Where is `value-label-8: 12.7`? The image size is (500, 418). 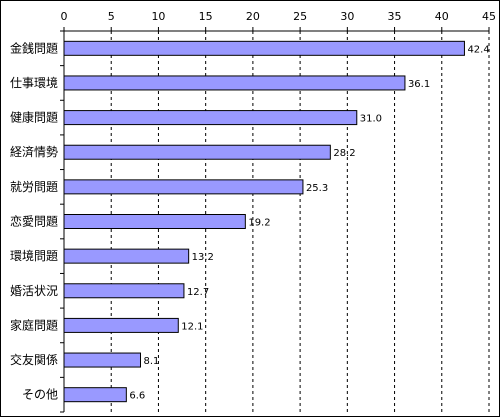
value-label-8: 12.7 is located at coordinates (198, 292).